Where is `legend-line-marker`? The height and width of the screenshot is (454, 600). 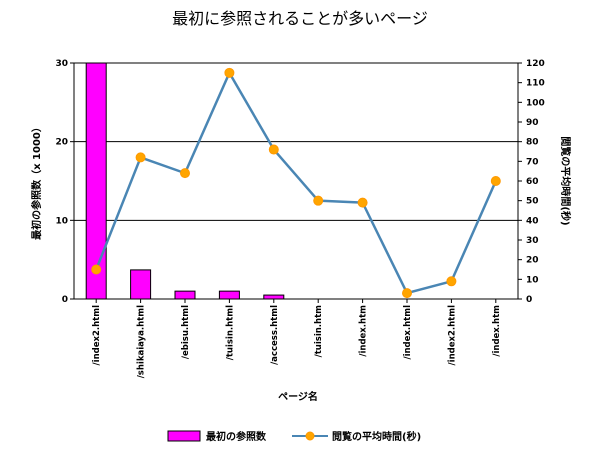 legend-line-marker is located at coordinates (310, 436).